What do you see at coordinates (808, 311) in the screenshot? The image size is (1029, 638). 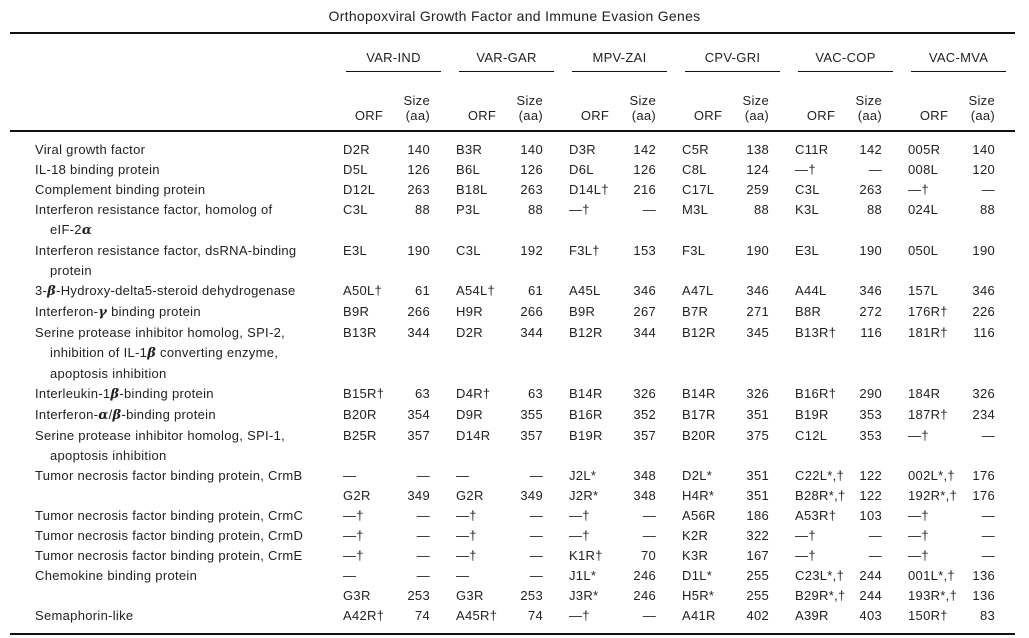 I see `orf-cell: B8R` at bounding box center [808, 311].